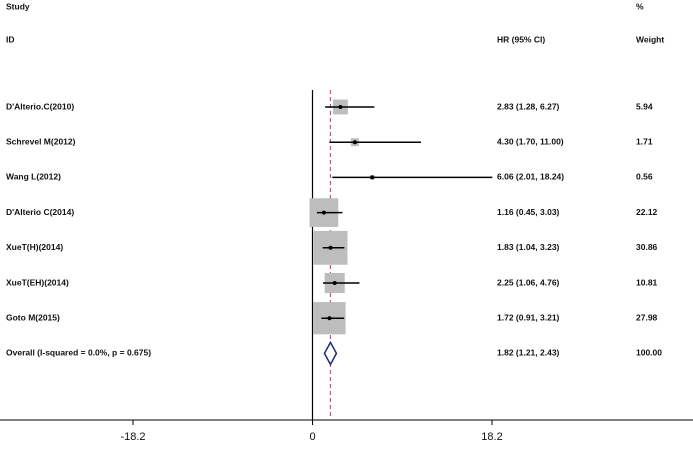  I want to click on overall-diamond, so click(330, 353).